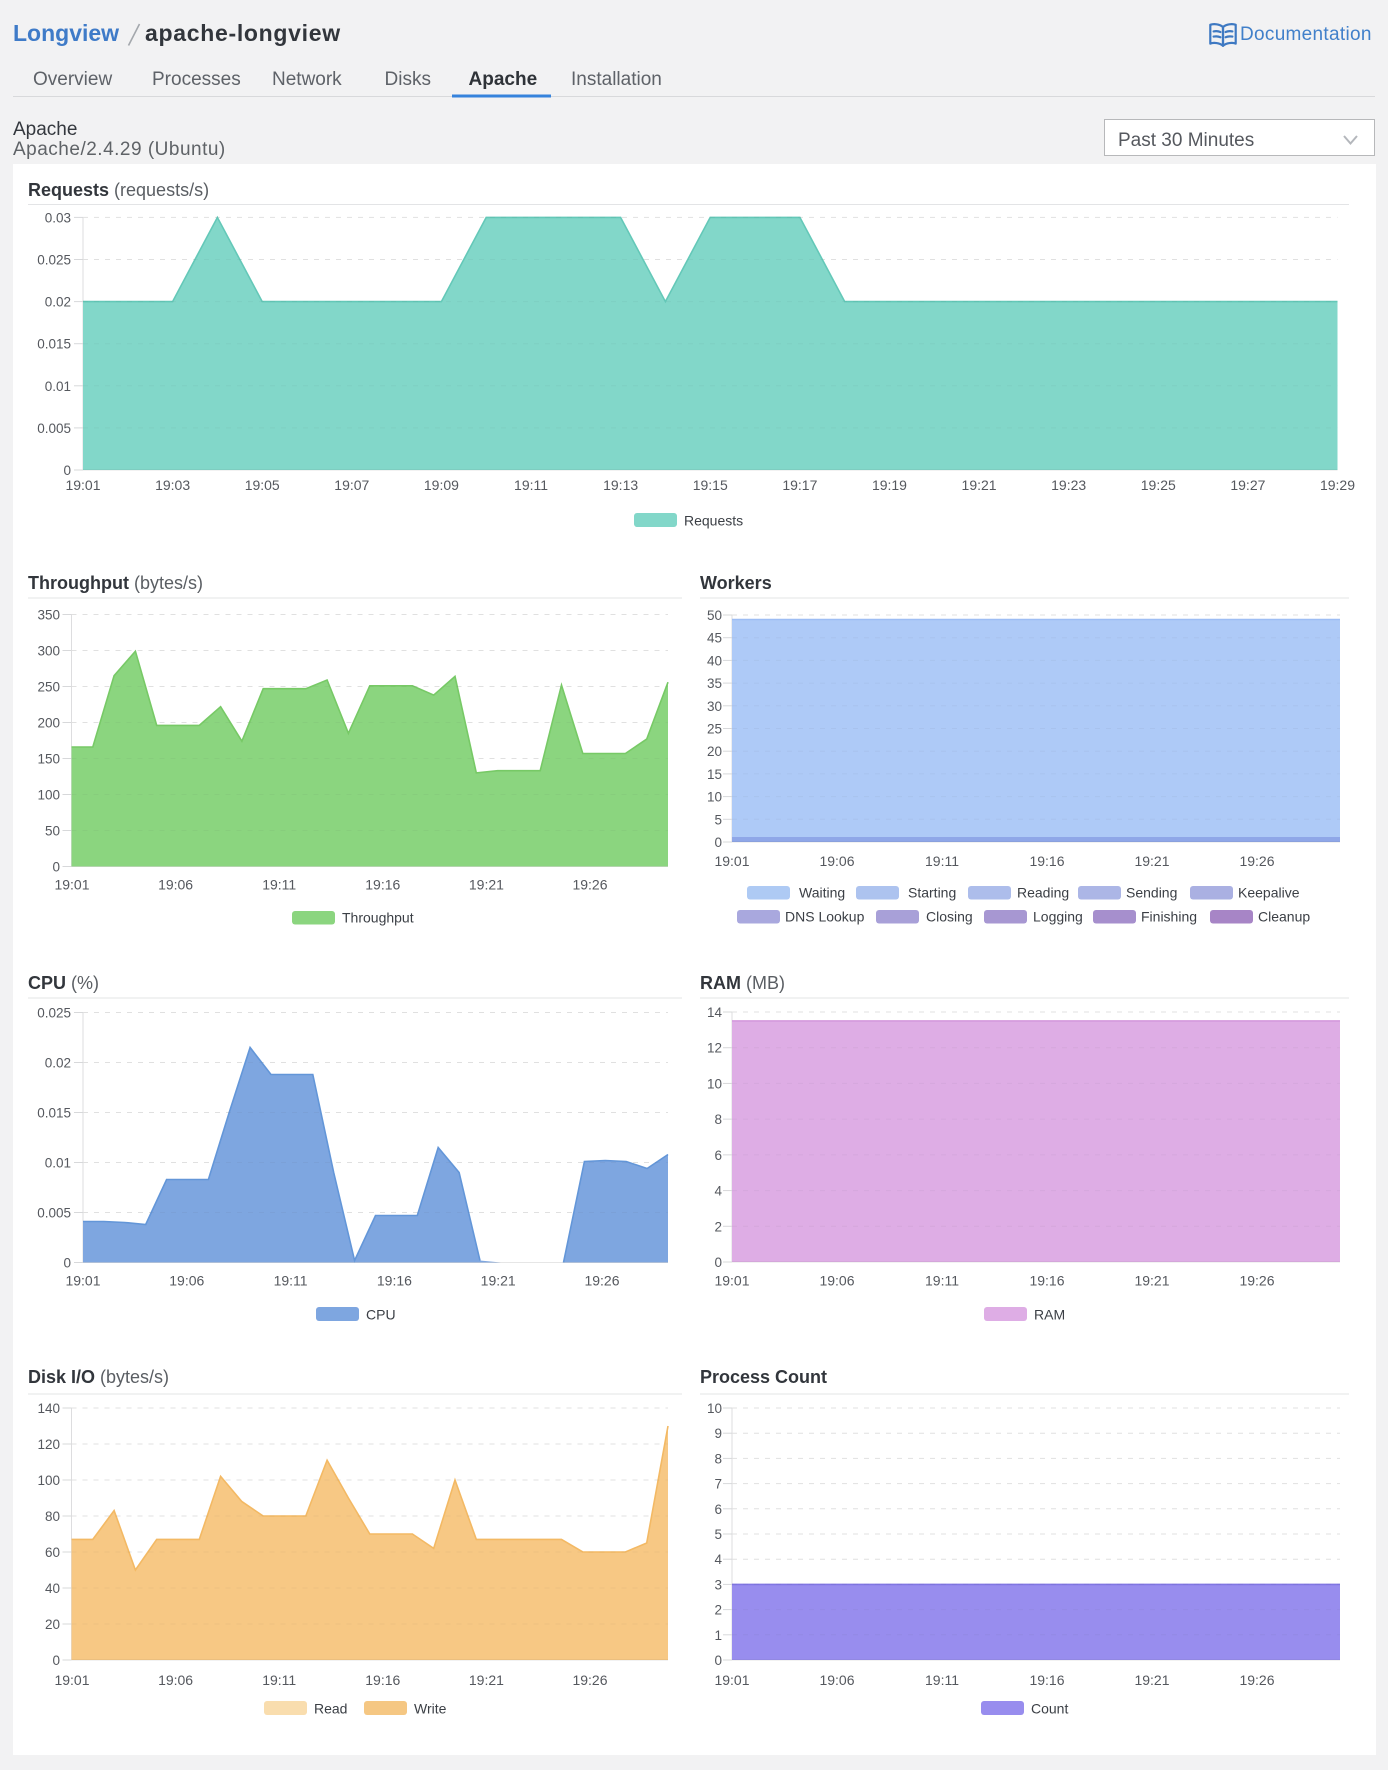  Describe the element at coordinates (714, 615) in the screenshot. I see `svg-text: 50` at that location.